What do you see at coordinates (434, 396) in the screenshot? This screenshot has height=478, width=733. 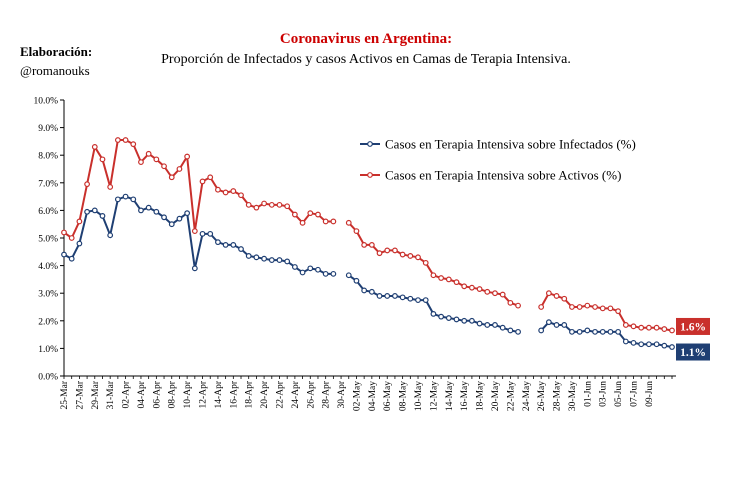 I see `x-tick-label: 12-May` at bounding box center [434, 396].